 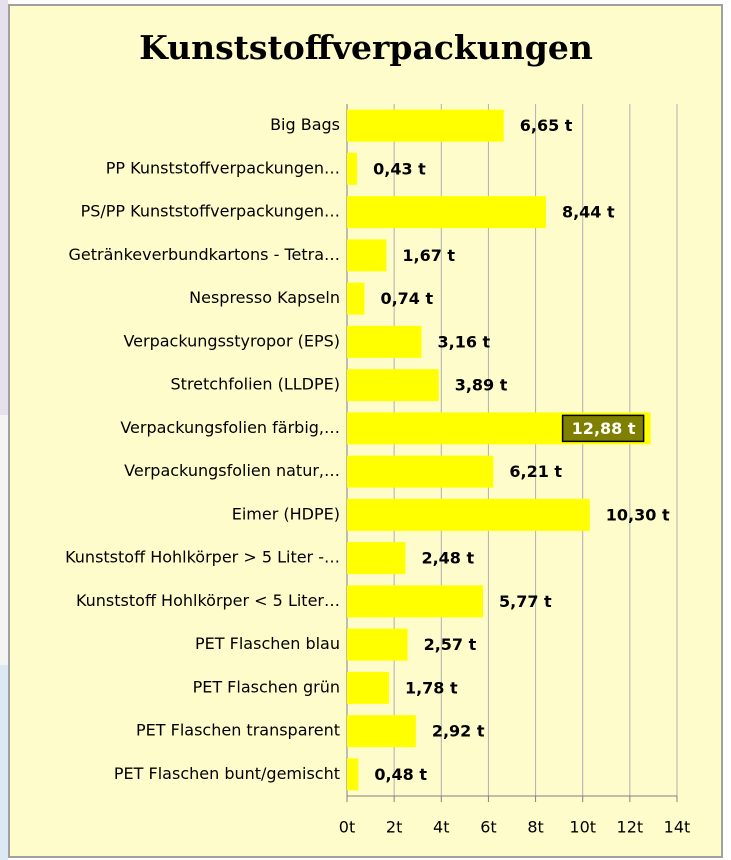 What do you see at coordinates (400, 774) in the screenshot?
I see `value-label: 0,48 t` at bounding box center [400, 774].